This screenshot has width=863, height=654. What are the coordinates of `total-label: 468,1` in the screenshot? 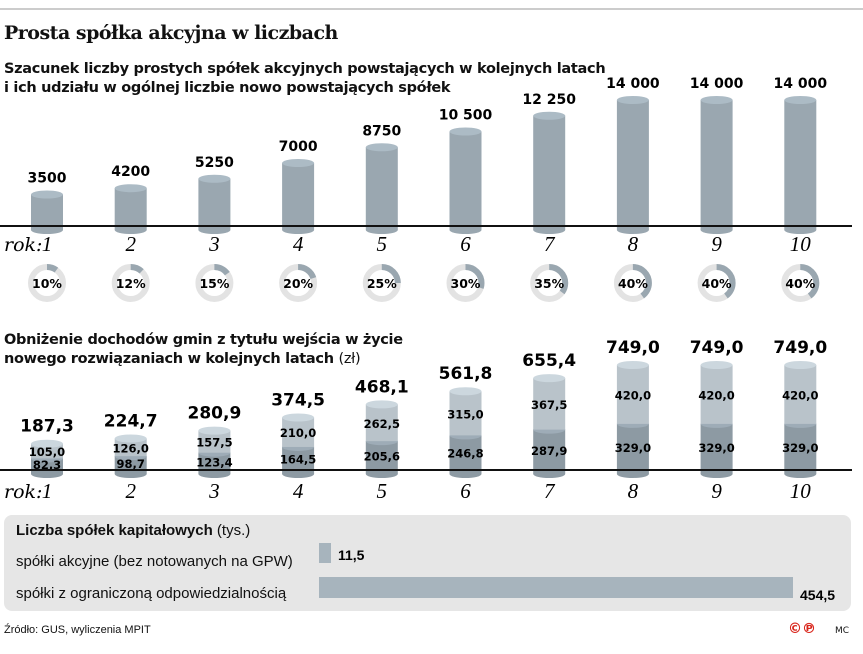 It's located at (382, 387).